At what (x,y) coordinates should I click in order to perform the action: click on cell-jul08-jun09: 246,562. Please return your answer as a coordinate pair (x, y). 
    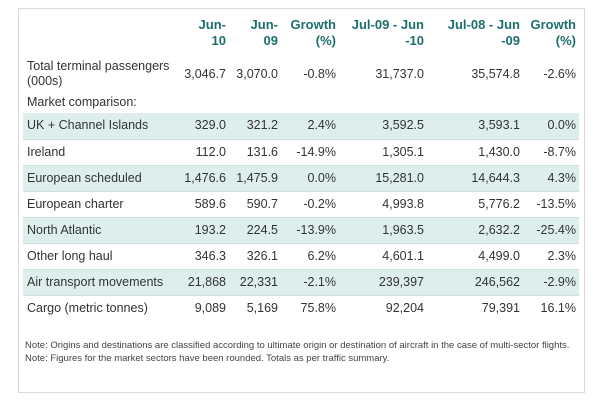
    Looking at the image, I should click on (475, 282).